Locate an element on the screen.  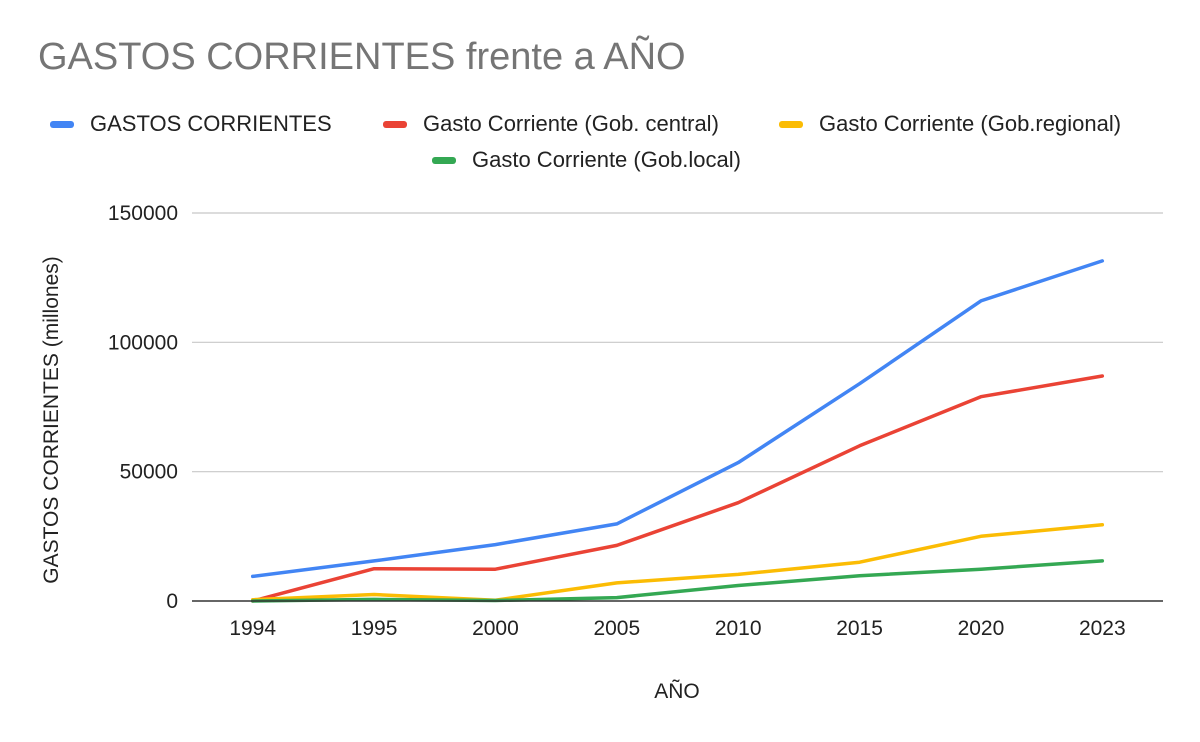
x-tick-label: 1994 is located at coordinates (252, 628).